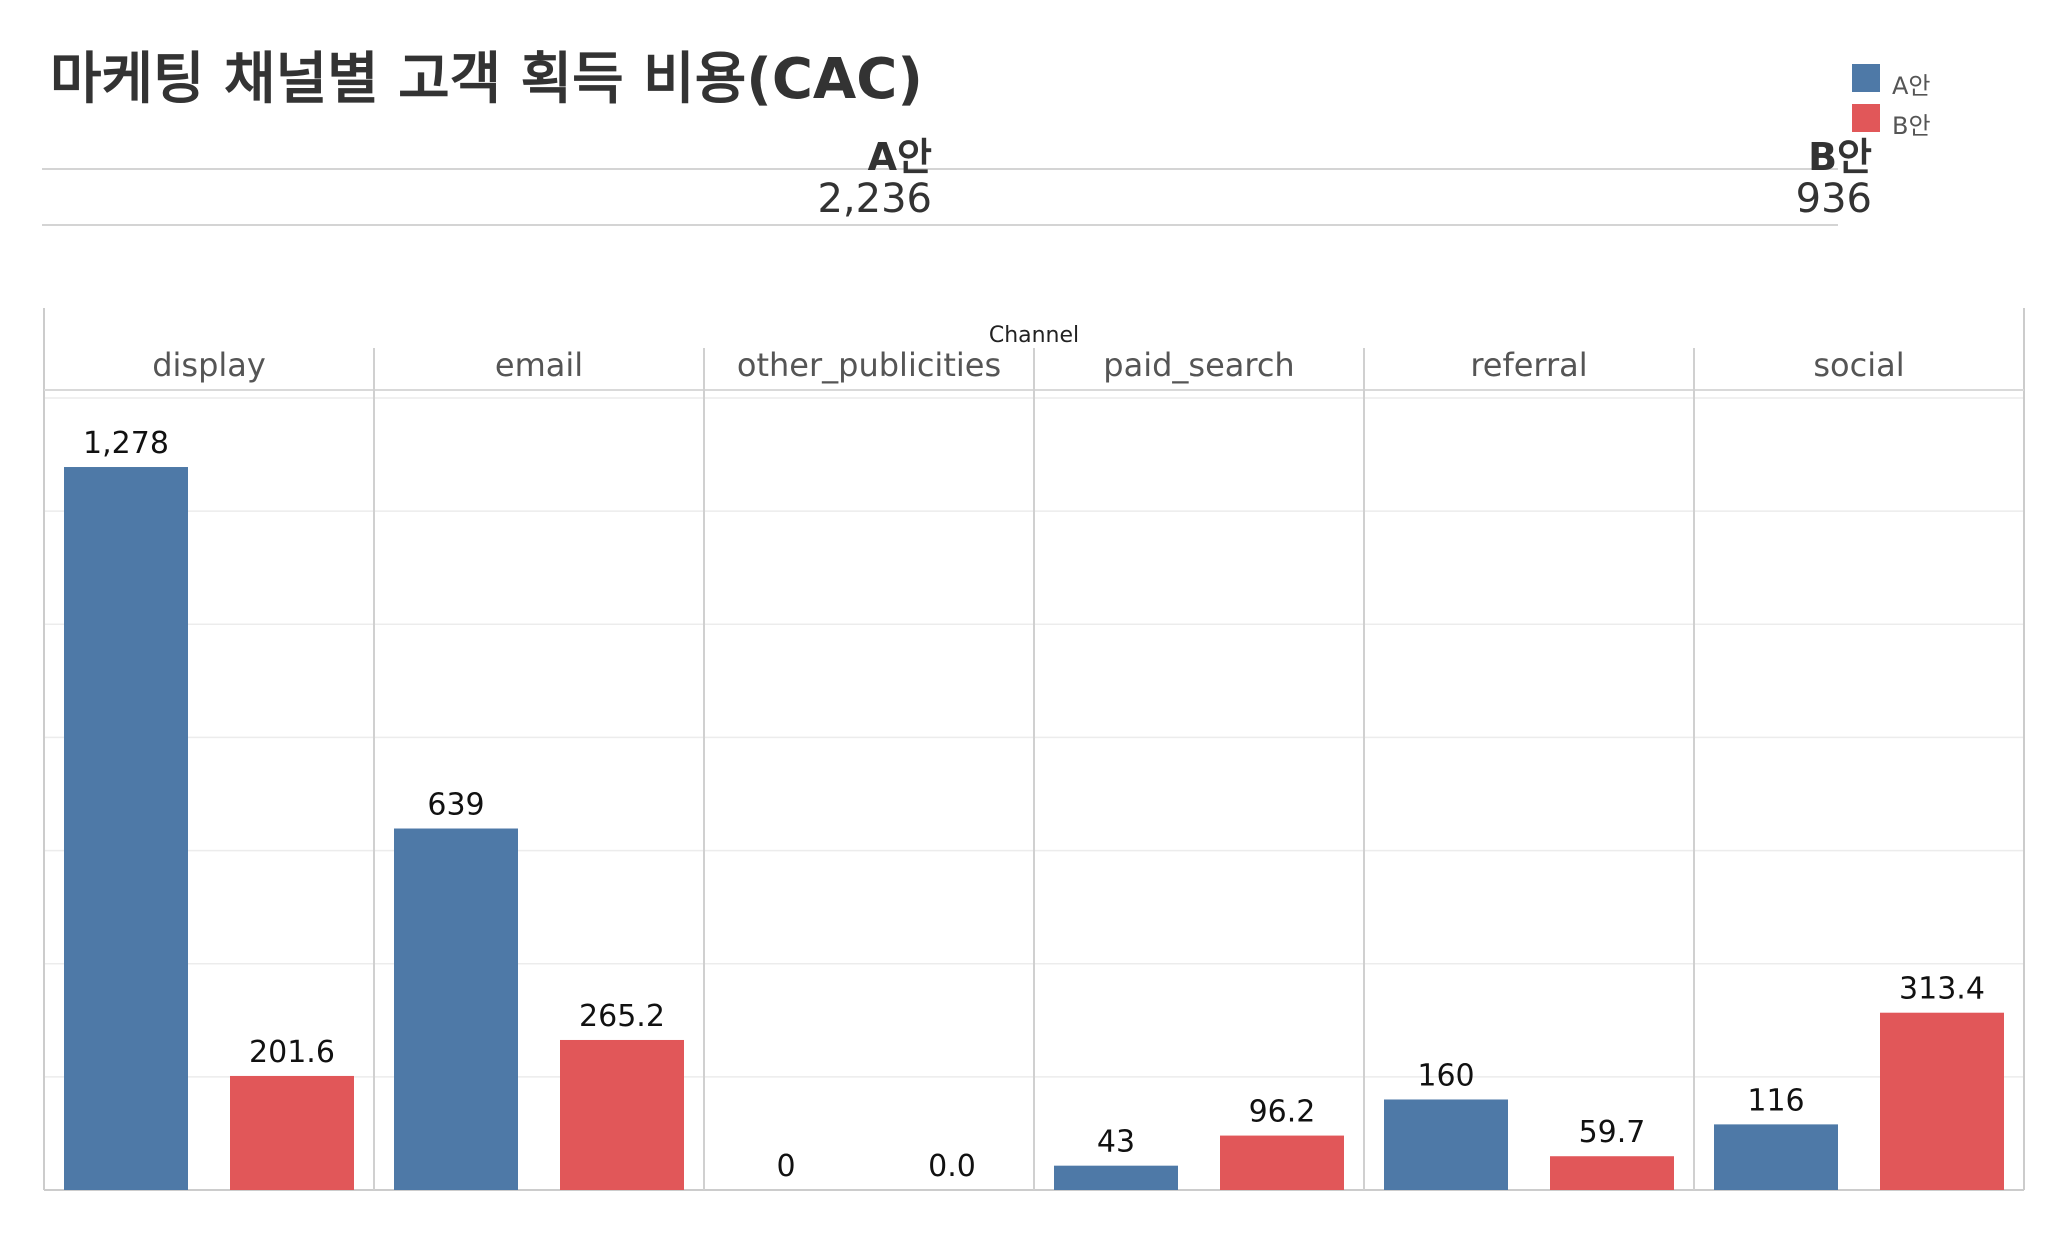 The width and height of the screenshot is (2052, 1234). I want to click on legend-swatch-b, so click(1866, 118).